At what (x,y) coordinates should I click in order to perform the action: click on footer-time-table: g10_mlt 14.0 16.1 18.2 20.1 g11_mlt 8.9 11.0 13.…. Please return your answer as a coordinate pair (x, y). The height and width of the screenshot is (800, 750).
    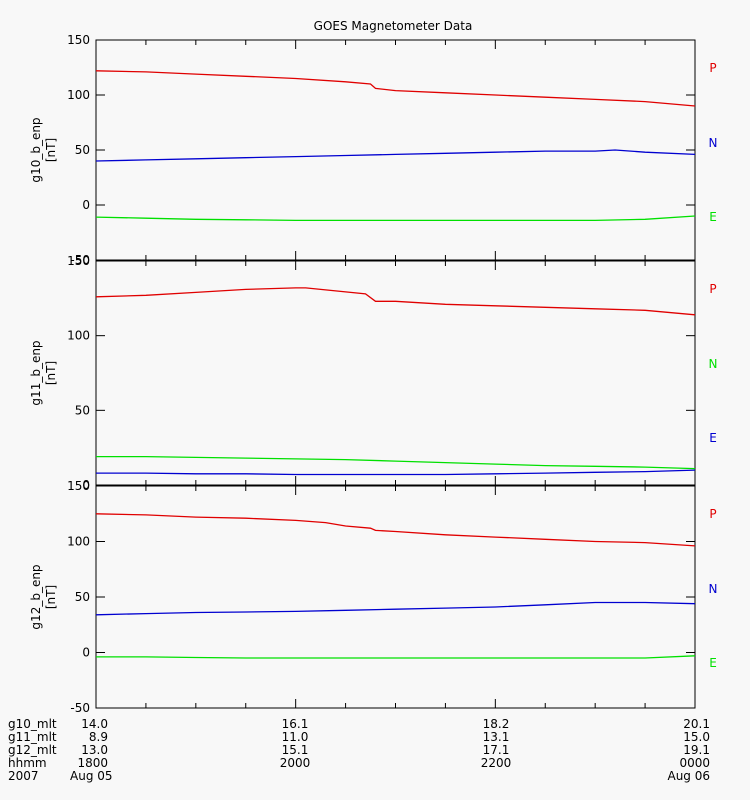
    Looking at the image, I should click on (359, 750).